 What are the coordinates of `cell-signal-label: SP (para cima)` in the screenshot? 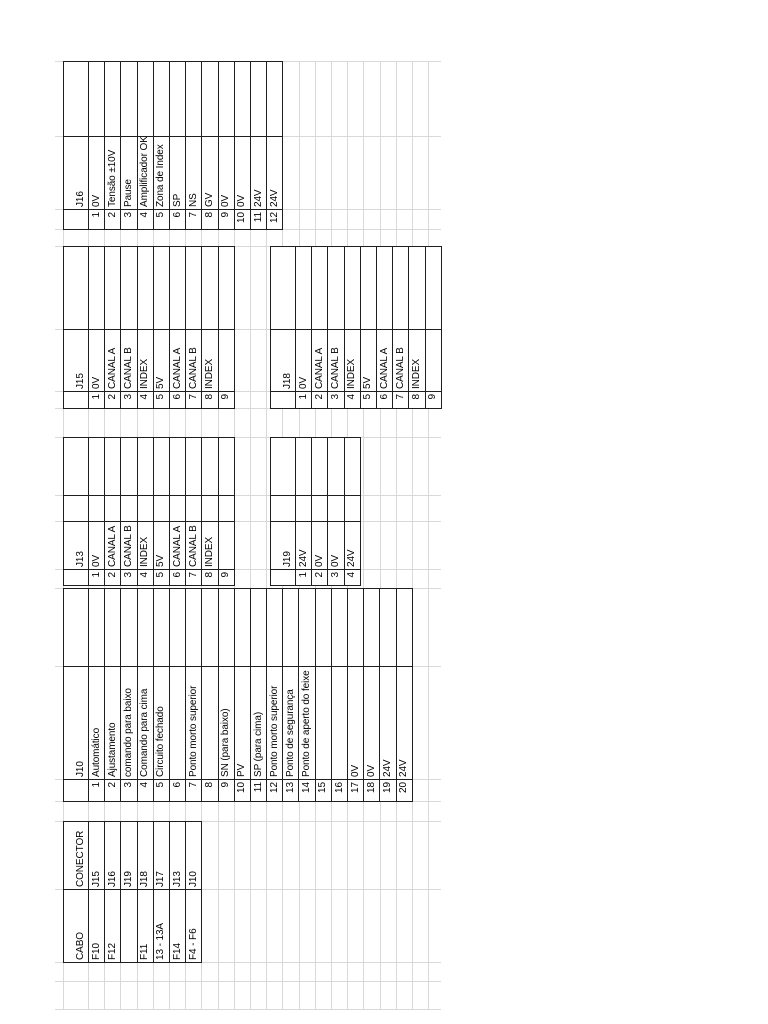 It's located at (259, 722).